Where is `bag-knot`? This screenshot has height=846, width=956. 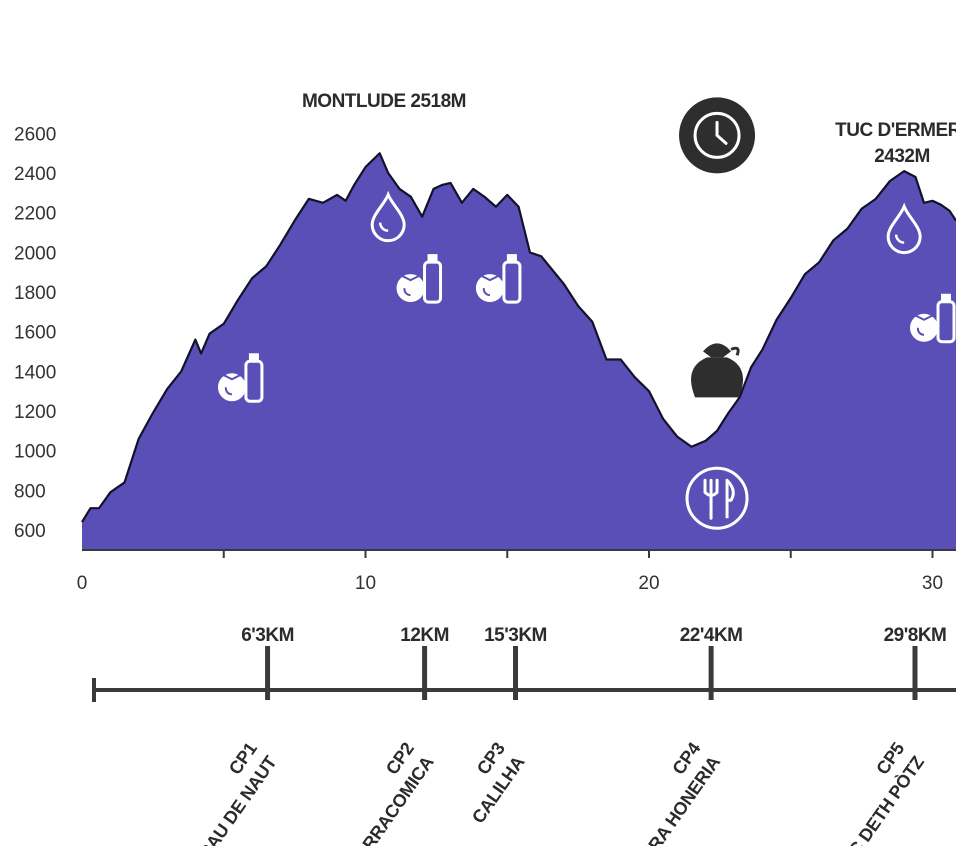 bag-knot is located at coordinates (717, 350).